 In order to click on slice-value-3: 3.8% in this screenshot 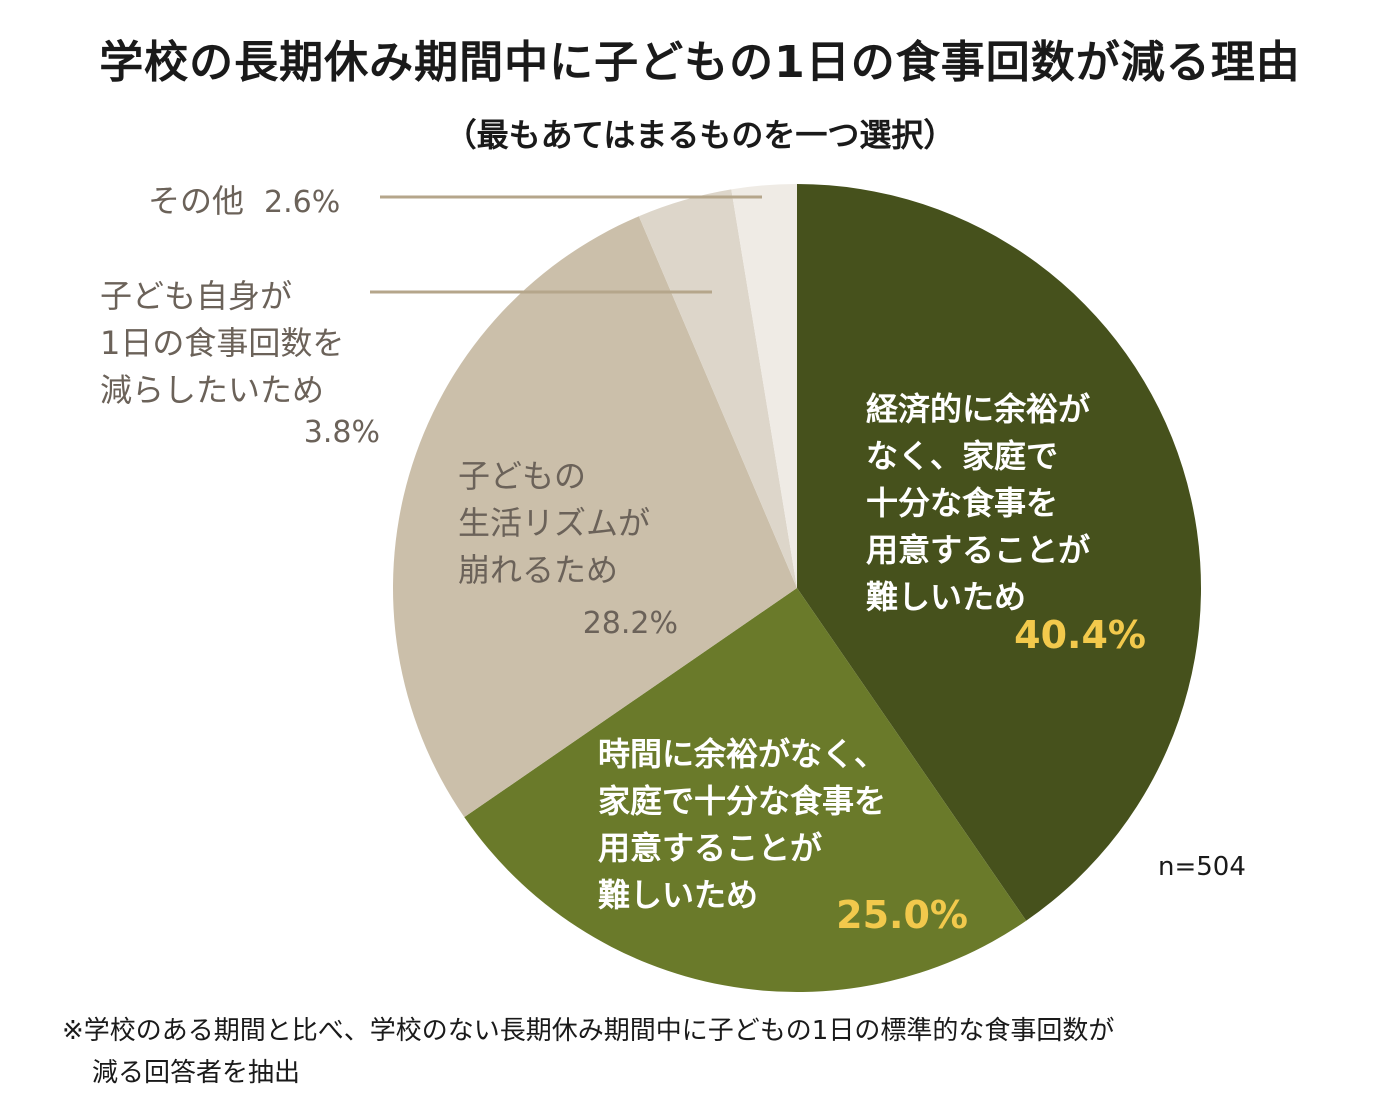, I will do `click(342, 432)`.